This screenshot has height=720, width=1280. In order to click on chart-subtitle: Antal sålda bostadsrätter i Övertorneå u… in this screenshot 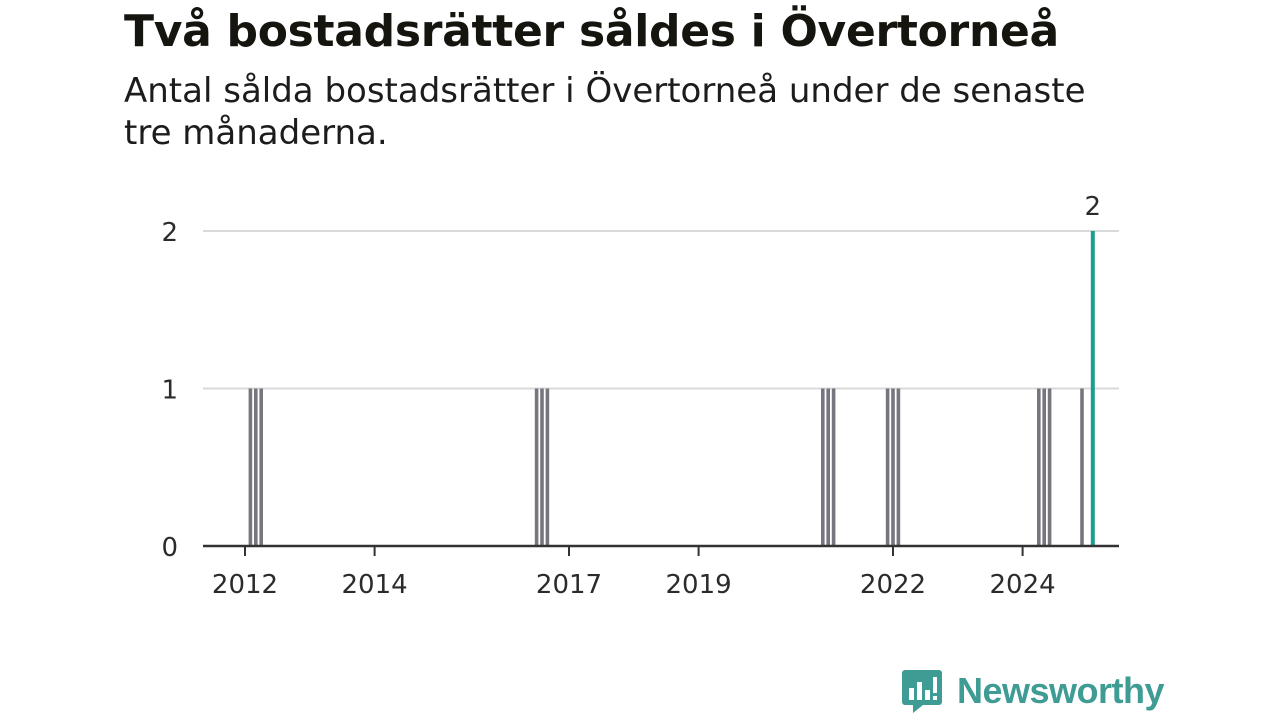, I will do `click(605, 112)`.